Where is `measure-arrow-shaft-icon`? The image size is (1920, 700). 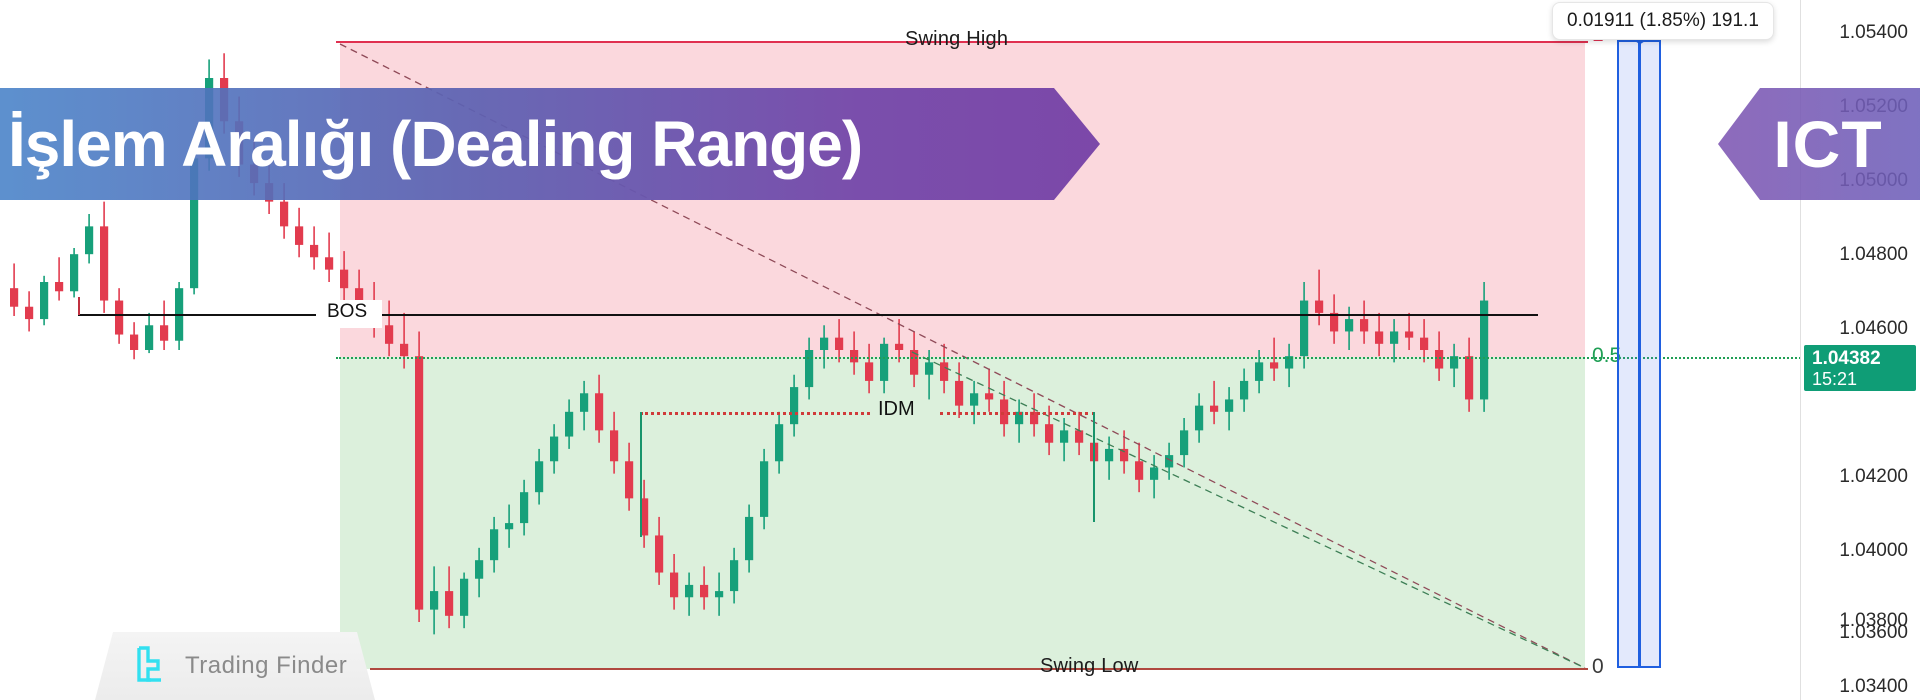
measure-arrow-shaft-icon is located at coordinates (1639, 354).